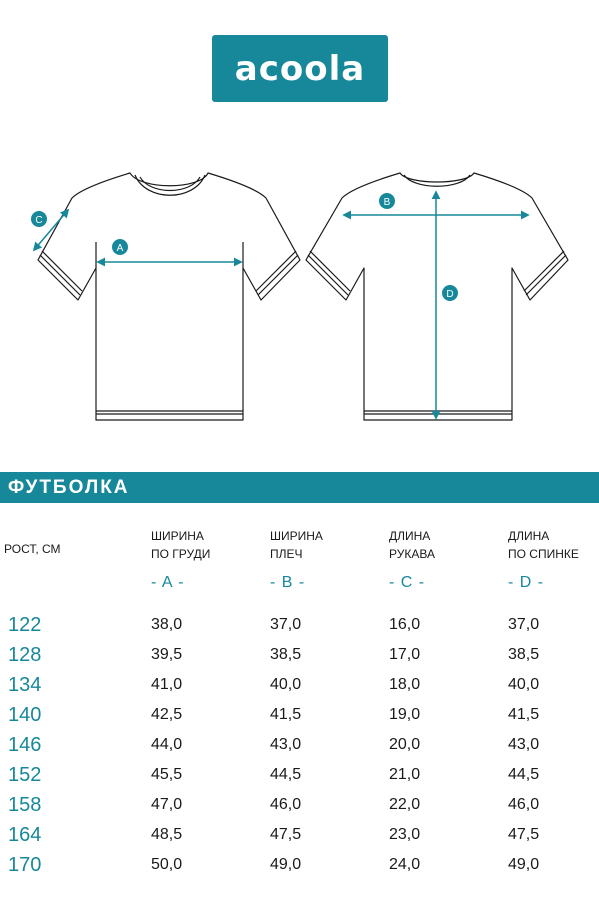 This screenshot has height=900, width=599. Describe the element at coordinates (51, 230) in the screenshot. I see `measure-line-c` at that location.